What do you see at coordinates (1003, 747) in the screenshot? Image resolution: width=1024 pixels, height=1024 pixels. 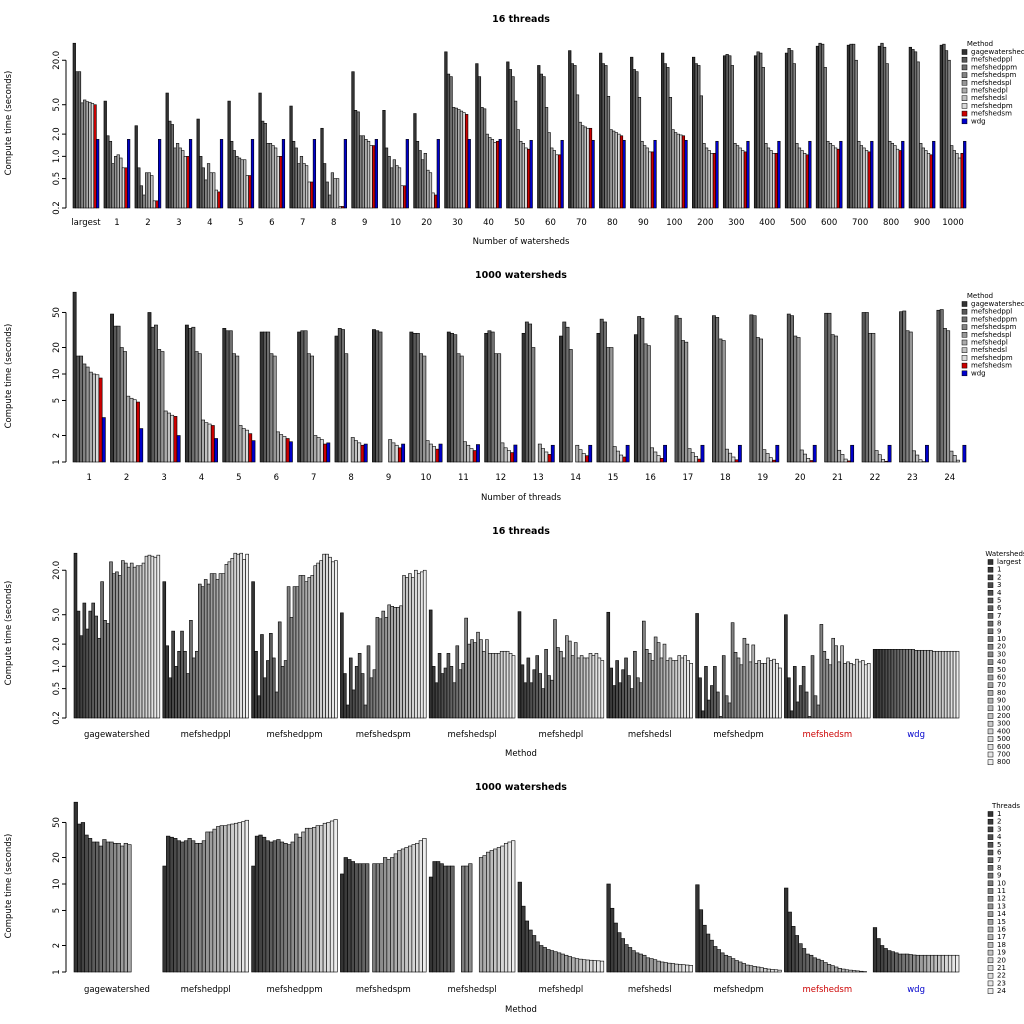 I see `legend-entry: 600` at bounding box center [1003, 747].